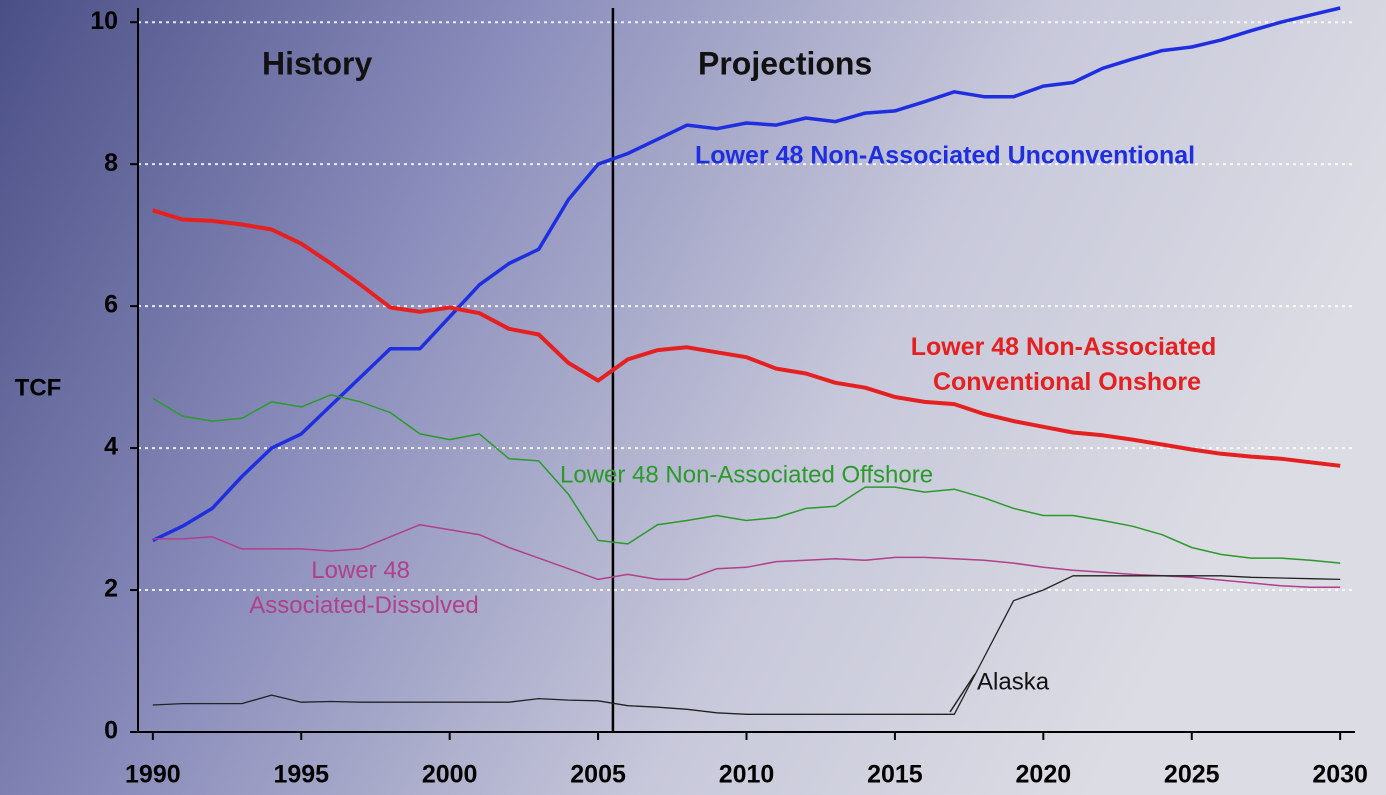  What do you see at coordinates (945, 156) in the screenshot?
I see `legend-label: Lower 48 Non-Associated Unconventional` at bounding box center [945, 156].